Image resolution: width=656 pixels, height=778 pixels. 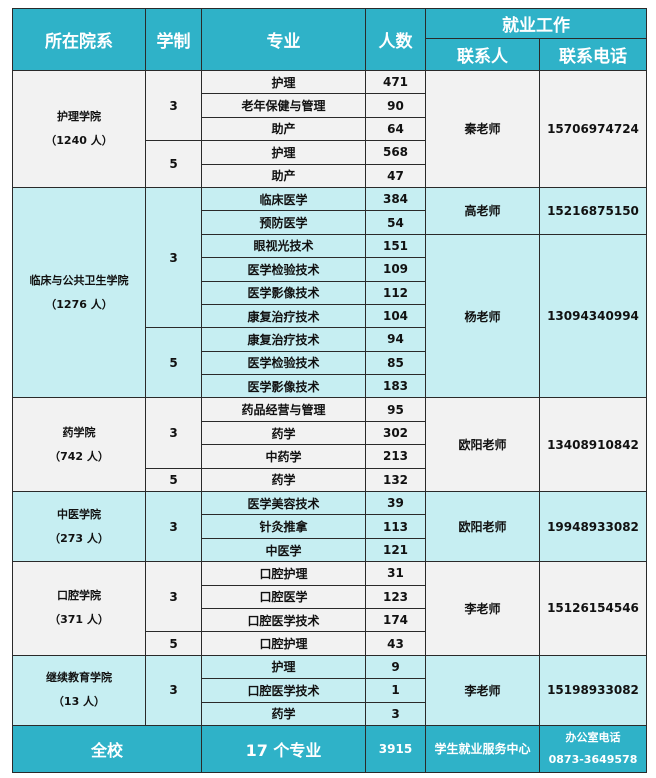 I want to click on college-name: 中医学院, so click(x=79, y=514).